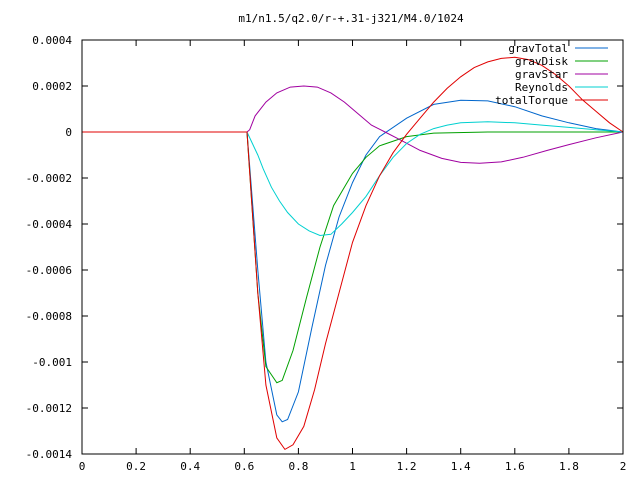 The height and width of the screenshot is (480, 640). I want to click on series-line-gravStar, so click(435, 124).